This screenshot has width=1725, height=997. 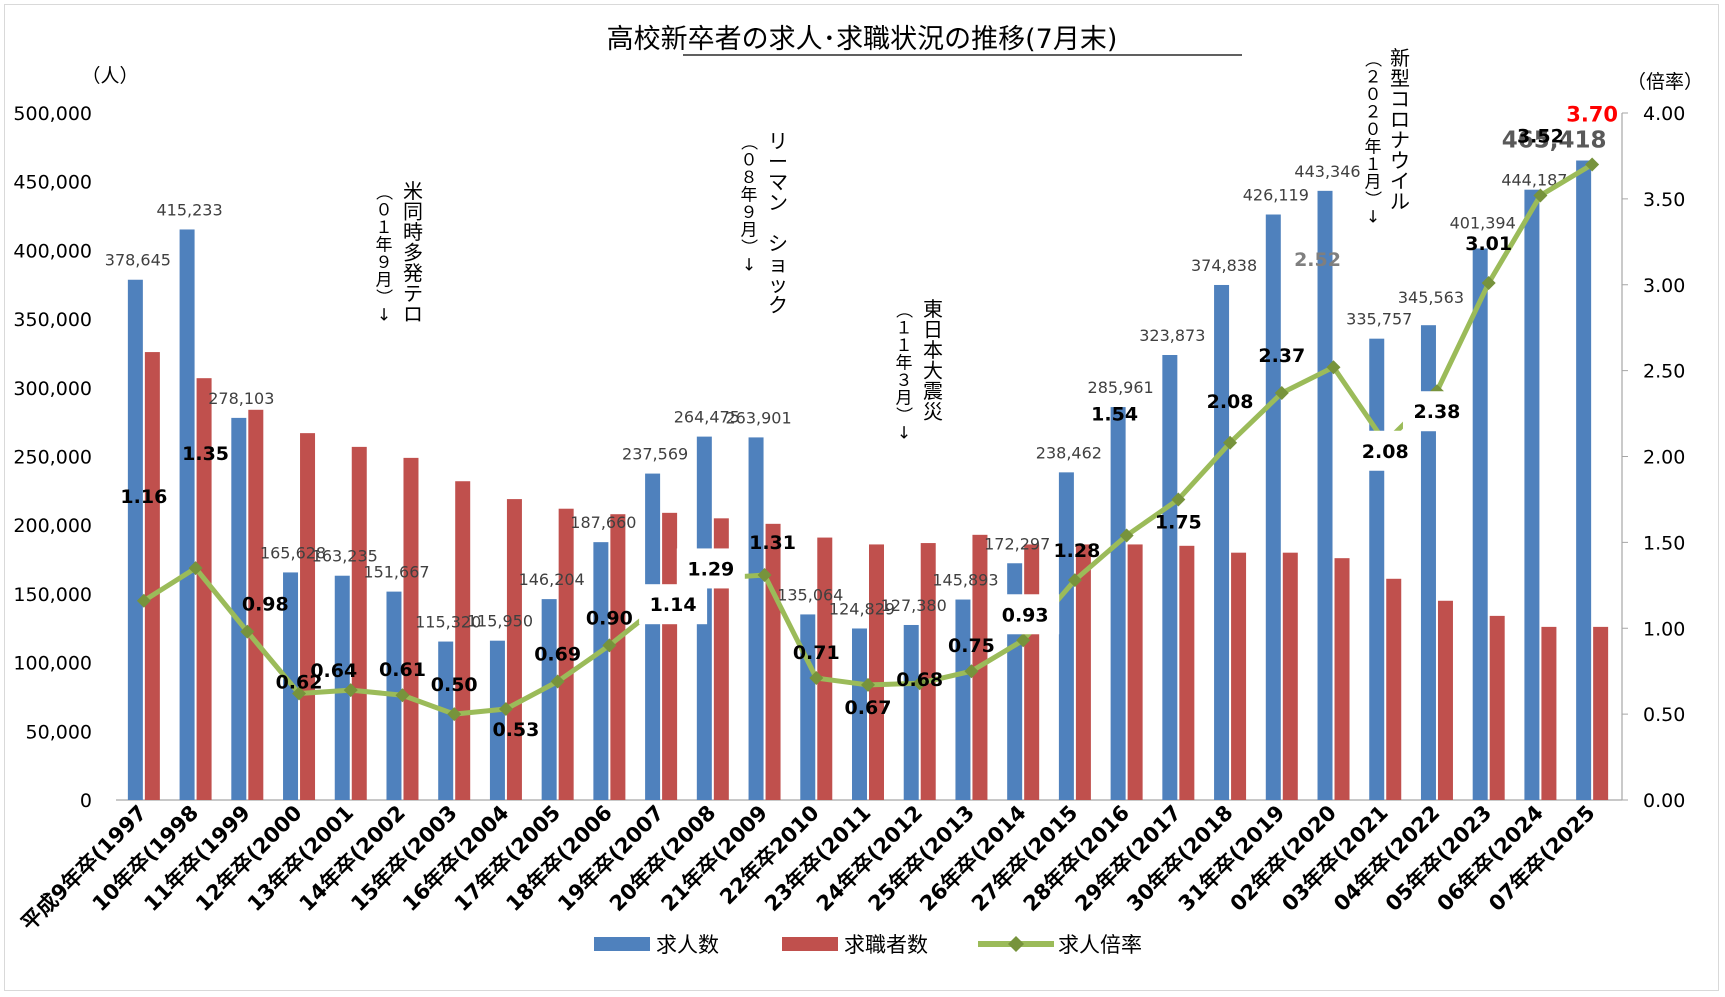 I want to click on demand-value-label: 264,475, so click(x=707, y=417).